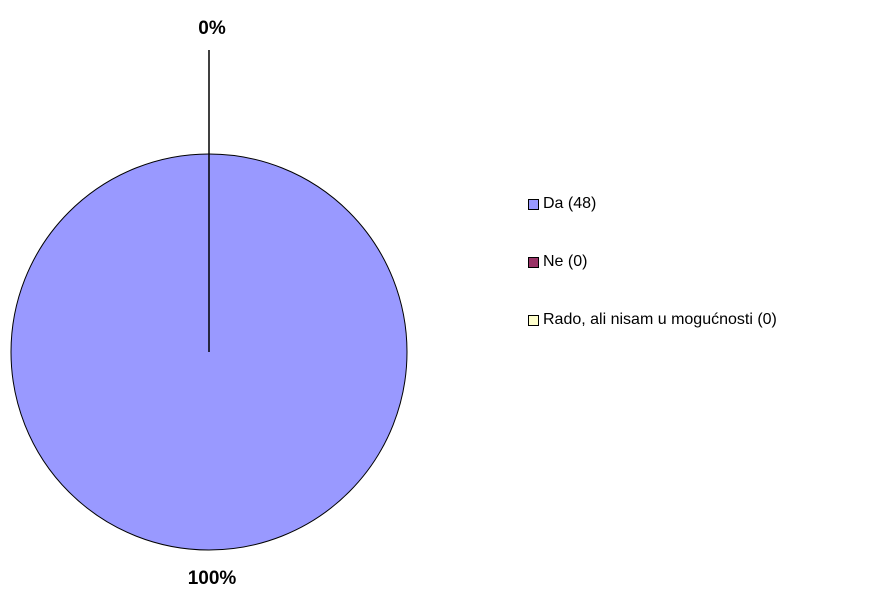 This screenshot has height=593, width=892. What do you see at coordinates (533, 262) in the screenshot?
I see `legend-swatch-ne` at bounding box center [533, 262].